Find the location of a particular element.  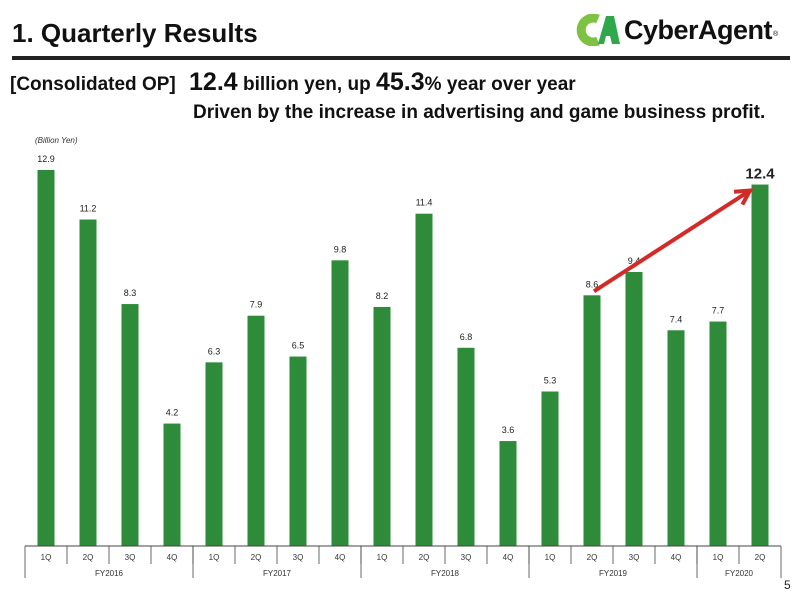

title-divider is located at coordinates (401, 58).